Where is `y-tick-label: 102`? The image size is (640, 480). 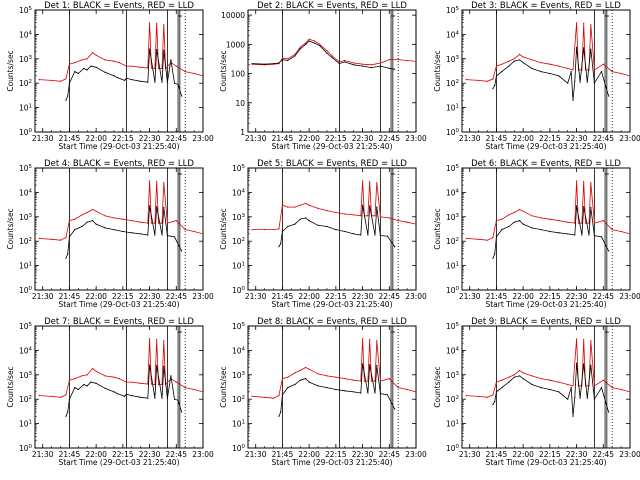
y-tick-label: 102 is located at coordinates (452, 399).